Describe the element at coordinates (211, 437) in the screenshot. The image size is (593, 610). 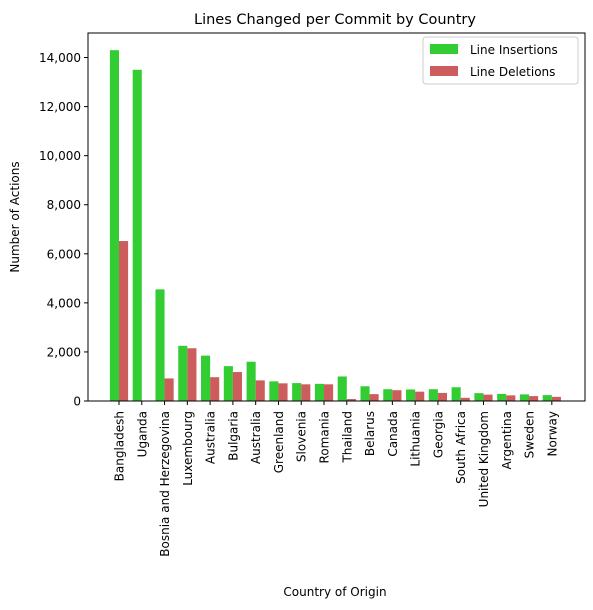
I see `x-tick-label-4: Australia` at that location.